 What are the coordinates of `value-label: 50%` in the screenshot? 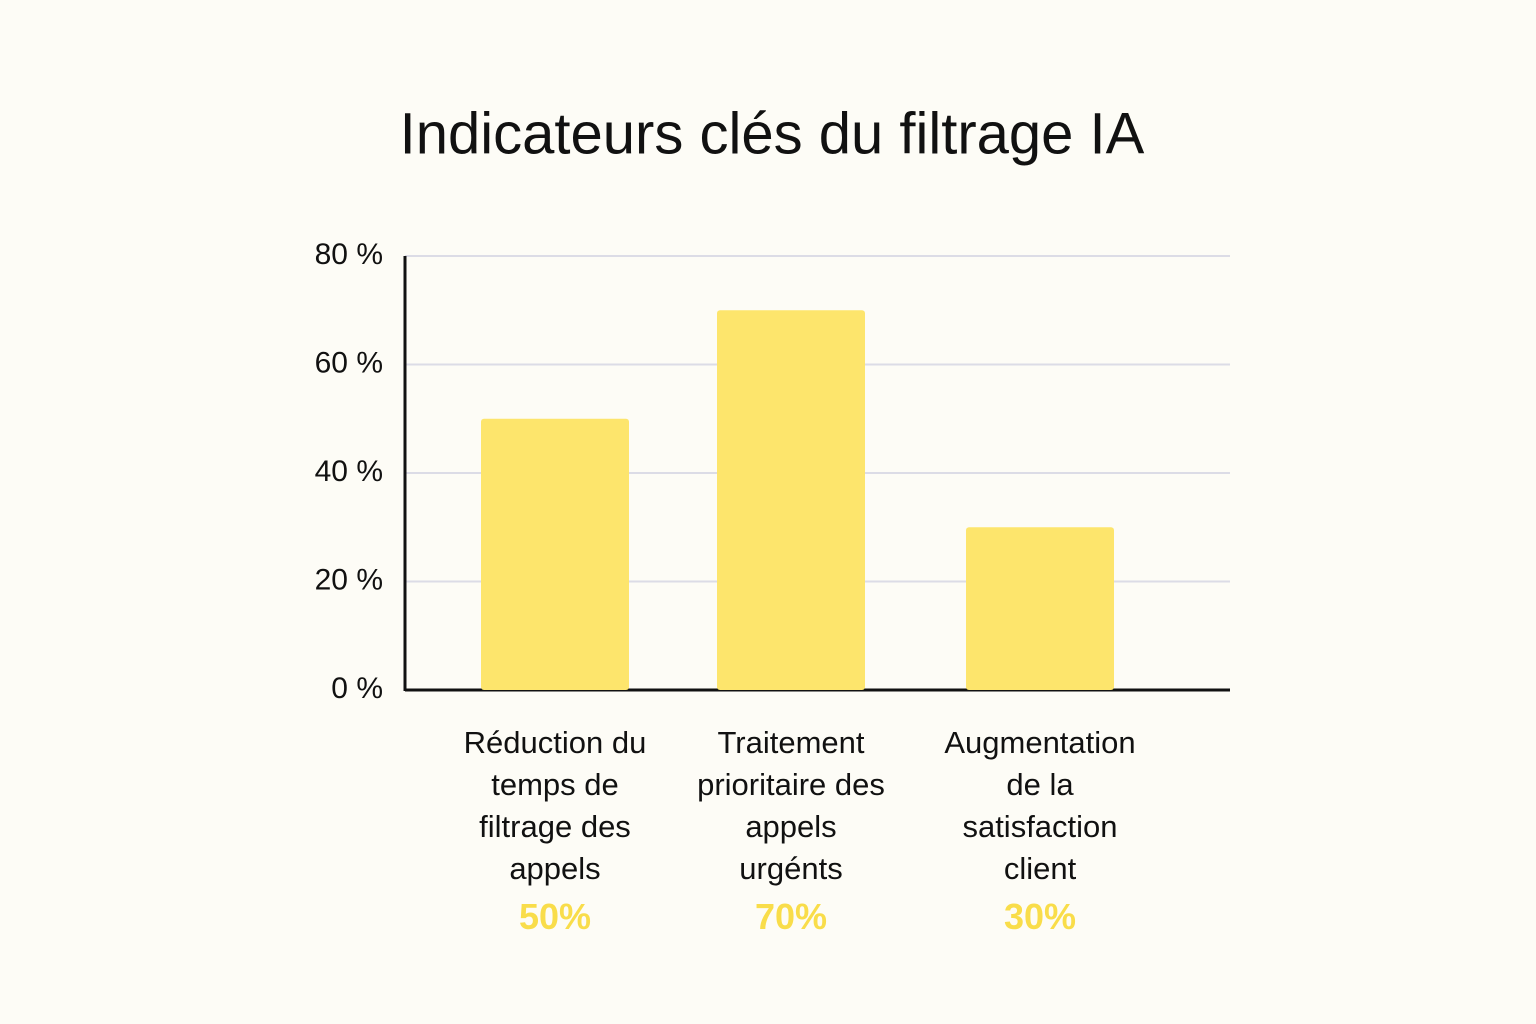 It's located at (555, 916).